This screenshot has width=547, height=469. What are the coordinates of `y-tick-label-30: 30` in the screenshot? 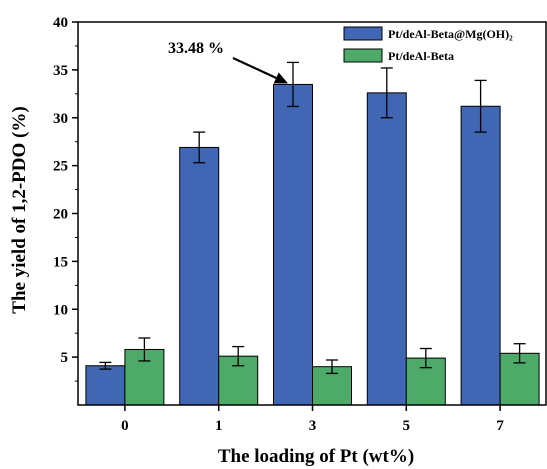 It's located at (60, 119).